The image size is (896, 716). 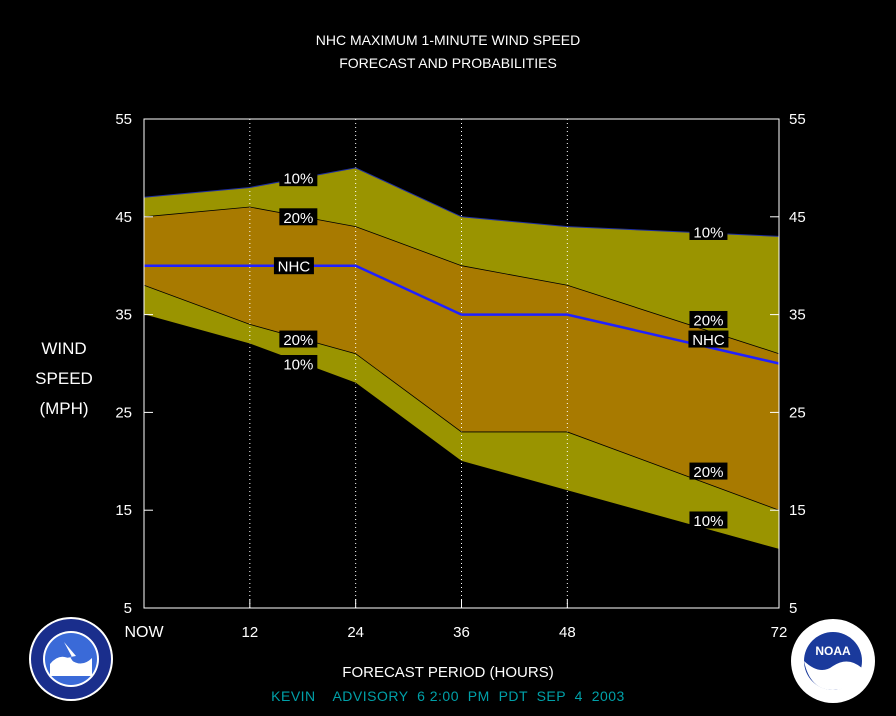 I want to click on line-upper-20pct, so click(x=461, y=280).